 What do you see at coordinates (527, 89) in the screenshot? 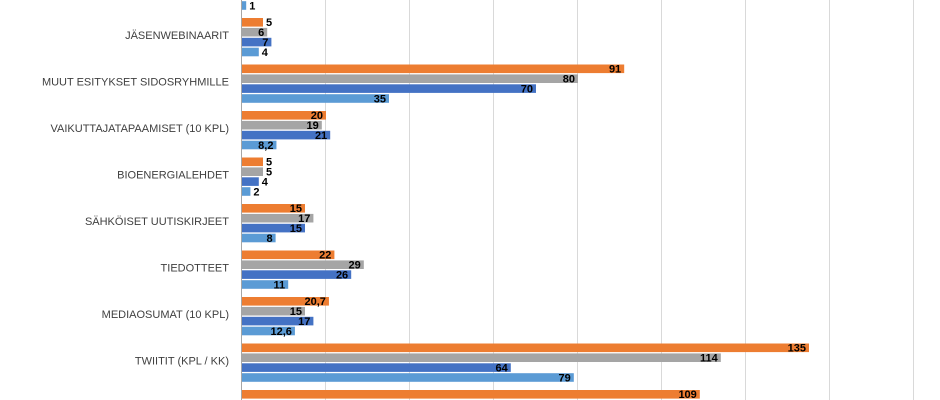
I see `data-label: 70` at bounding box center [527, 89].